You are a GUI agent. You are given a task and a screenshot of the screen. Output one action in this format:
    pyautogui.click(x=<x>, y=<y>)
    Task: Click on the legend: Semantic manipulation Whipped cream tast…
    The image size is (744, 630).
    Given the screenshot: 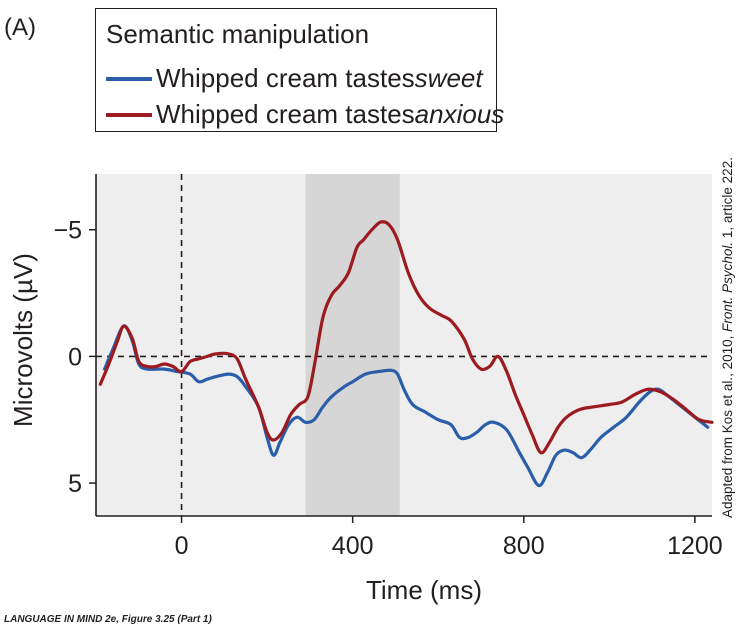 What is the action you would take?
    pyautogui.click(x=299, y=70)
    